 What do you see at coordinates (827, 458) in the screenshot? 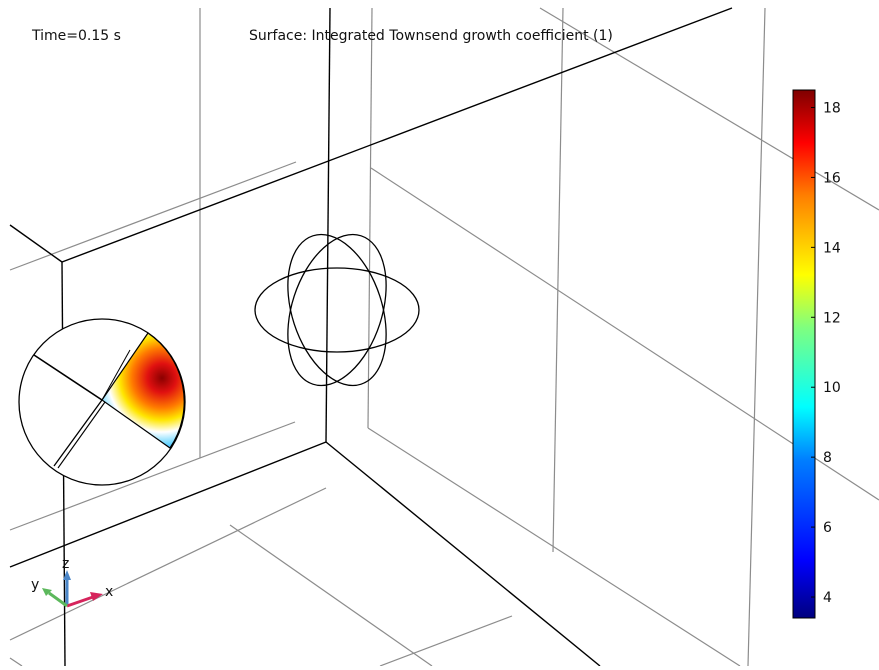
I see `colorbar-tick-label: 8` at bounding box center [827, 458].